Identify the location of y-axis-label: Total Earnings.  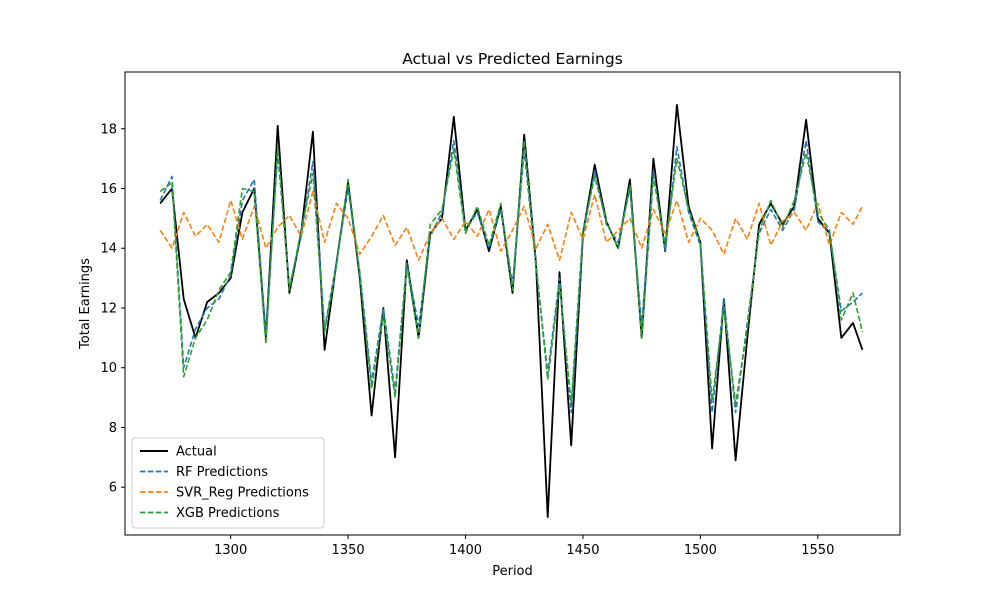
(85, 304).